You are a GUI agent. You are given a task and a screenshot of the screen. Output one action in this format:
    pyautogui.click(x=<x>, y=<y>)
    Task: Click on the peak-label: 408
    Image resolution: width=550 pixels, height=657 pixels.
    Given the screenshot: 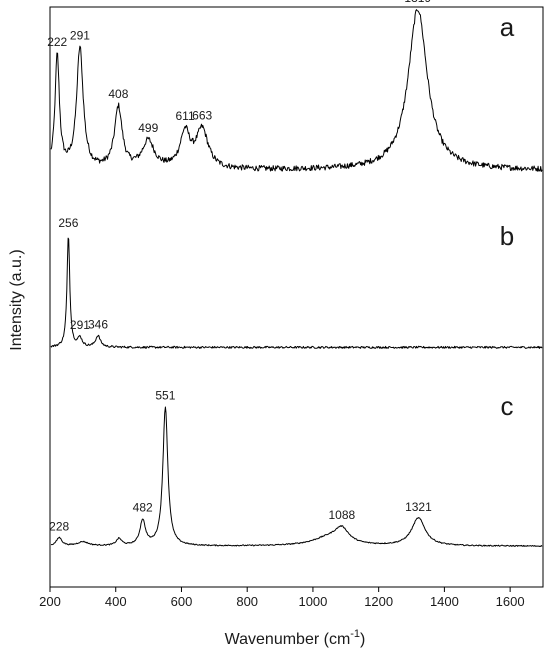 What is the action you would take?
    pyautogui.click(x=118, y=94)
    